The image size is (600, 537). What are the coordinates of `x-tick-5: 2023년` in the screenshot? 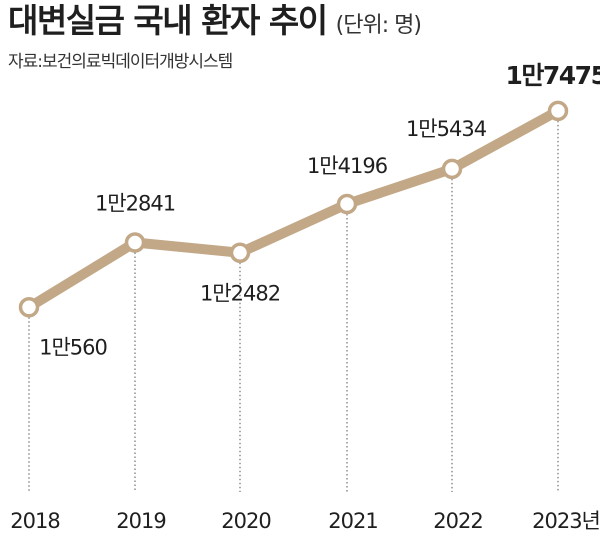 It's located at (566, 521).